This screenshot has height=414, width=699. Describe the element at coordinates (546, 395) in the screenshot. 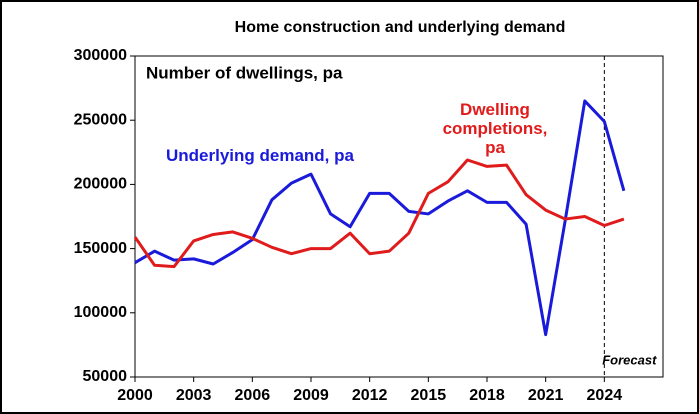

I see `x-tick-label: 2021` at that location.